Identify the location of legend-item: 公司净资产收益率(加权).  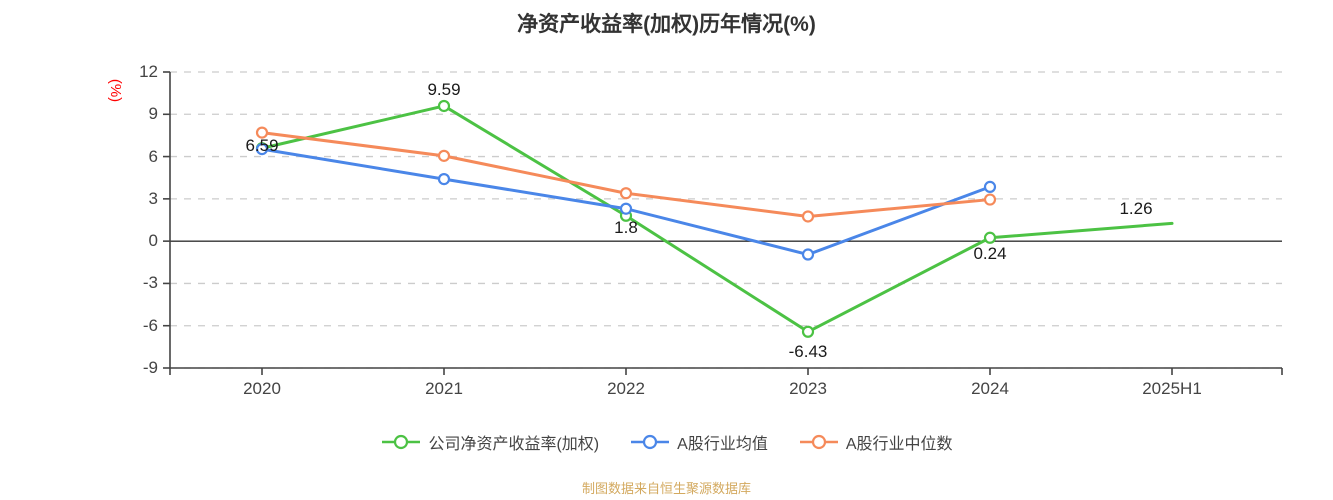
(489, 442).